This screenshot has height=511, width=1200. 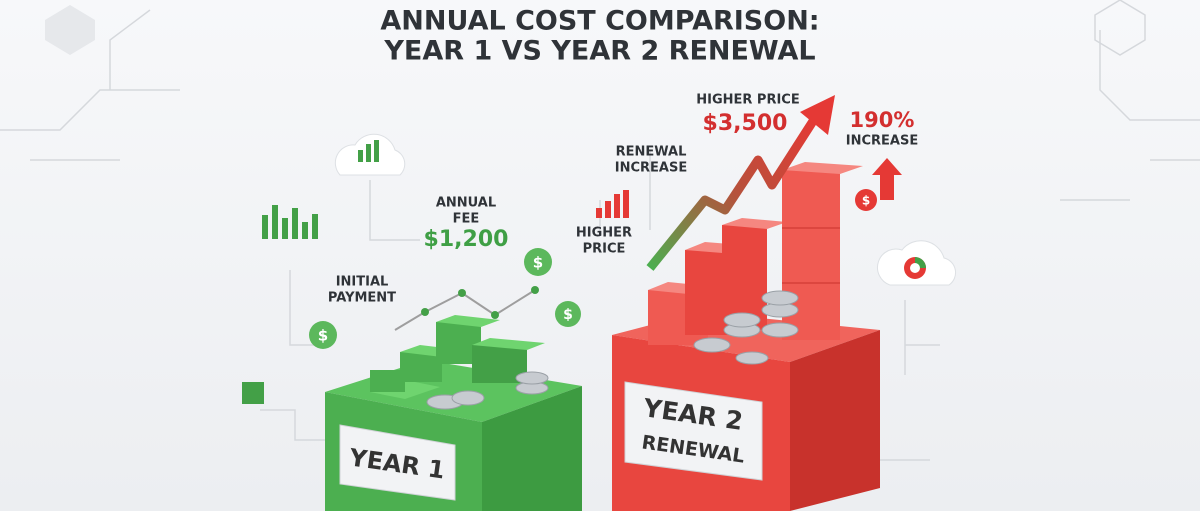 I want to click on price-label: $3,500, so click(x=745, y=123).